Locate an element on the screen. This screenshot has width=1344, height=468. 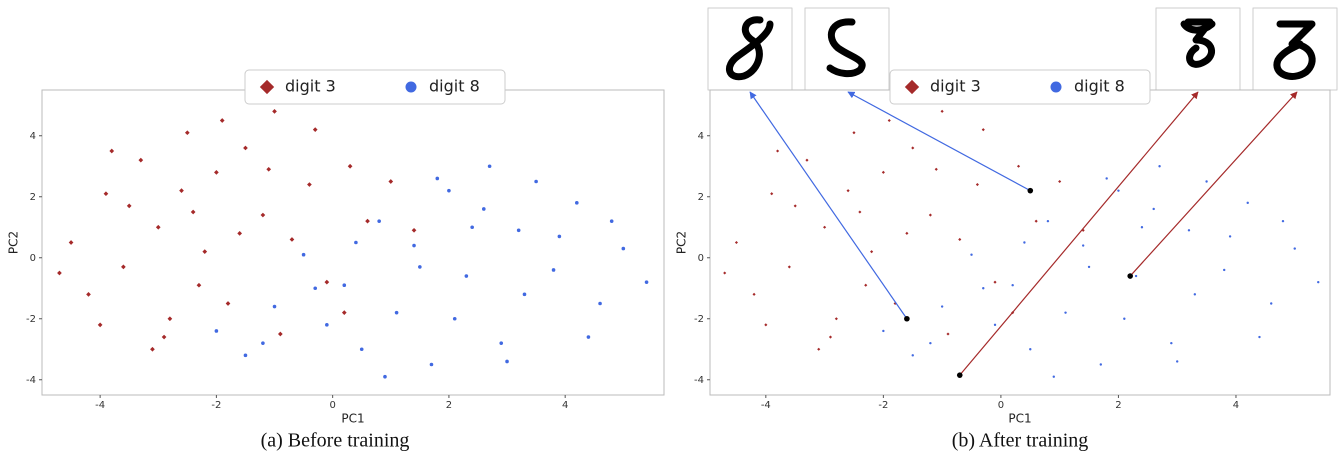
digit-thumbnails is located at coordinates (1022, 49).